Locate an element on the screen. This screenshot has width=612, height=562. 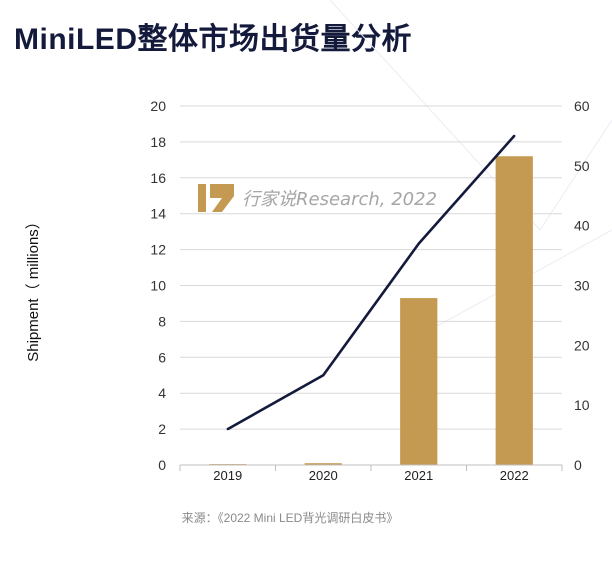
right-axis-ticks: 0 10 20 30 40 50 60 is located at coordinates (582, 285).